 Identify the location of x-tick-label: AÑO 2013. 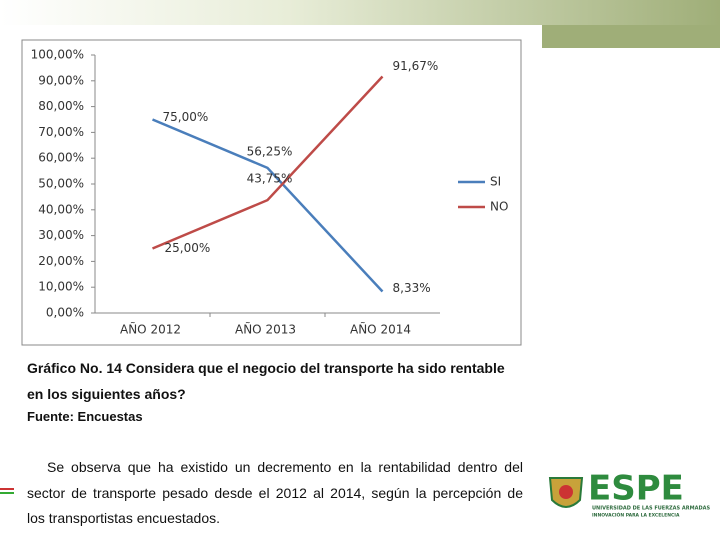
(265, 329).